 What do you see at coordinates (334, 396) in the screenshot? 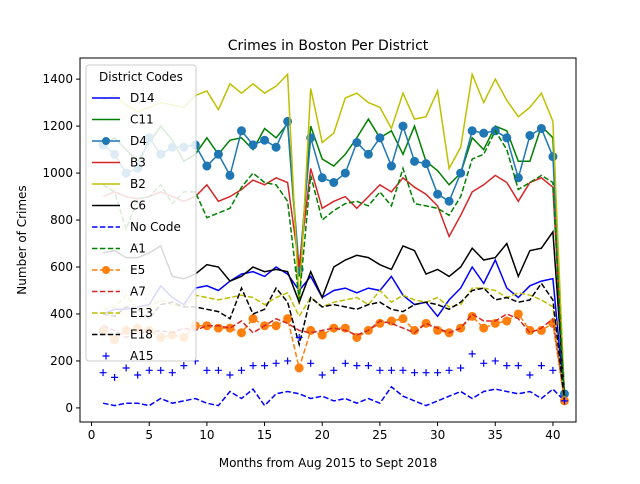
I see `series-no-code` at bounding box center [334, 396].